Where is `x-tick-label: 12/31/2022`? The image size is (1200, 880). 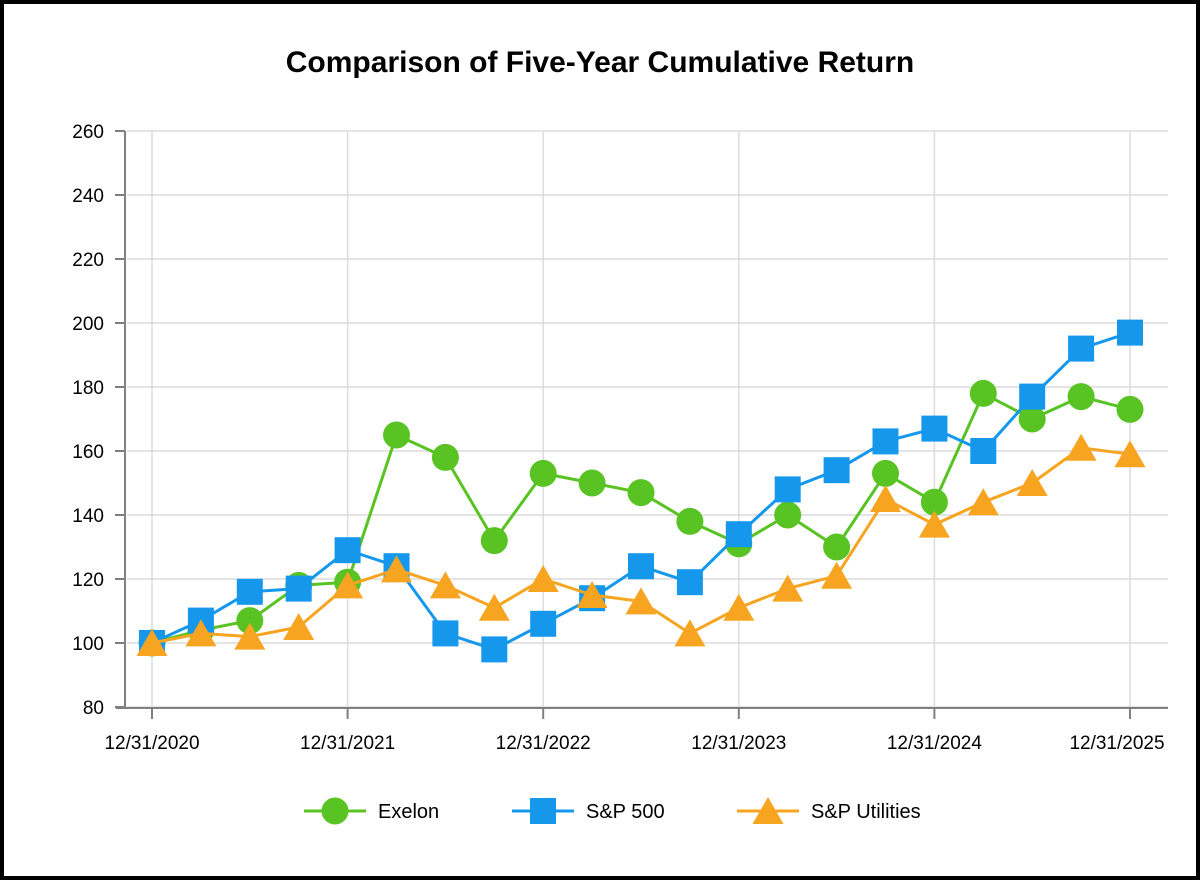 x-tick-label: 12/31/2022 is located at coordinates (543, 743).